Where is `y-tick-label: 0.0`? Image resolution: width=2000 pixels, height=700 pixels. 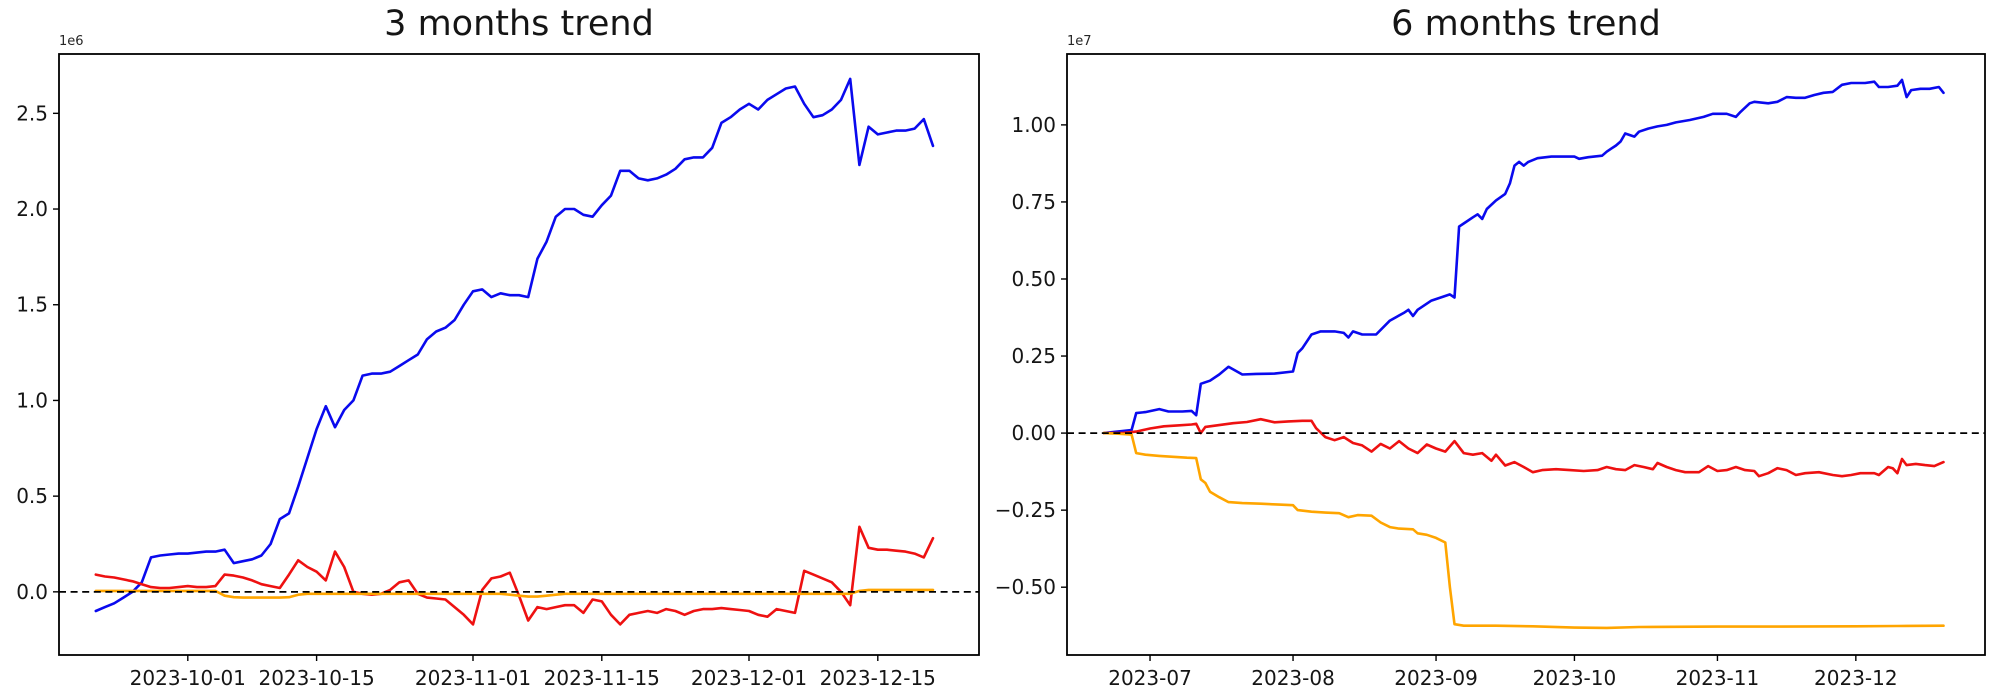
y-tick-label: 0.0 is located at coordinates (32, 592).